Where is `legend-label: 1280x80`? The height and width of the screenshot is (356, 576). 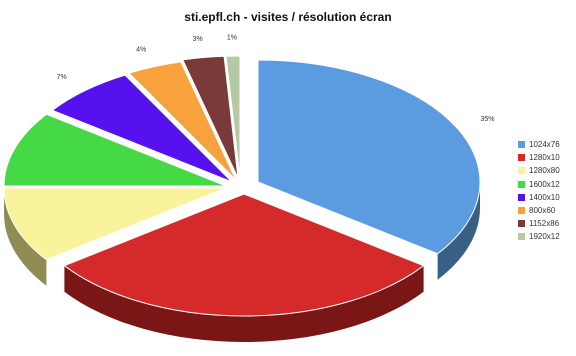 legend-label: 1280x80 is located at coordinates (544, 171).